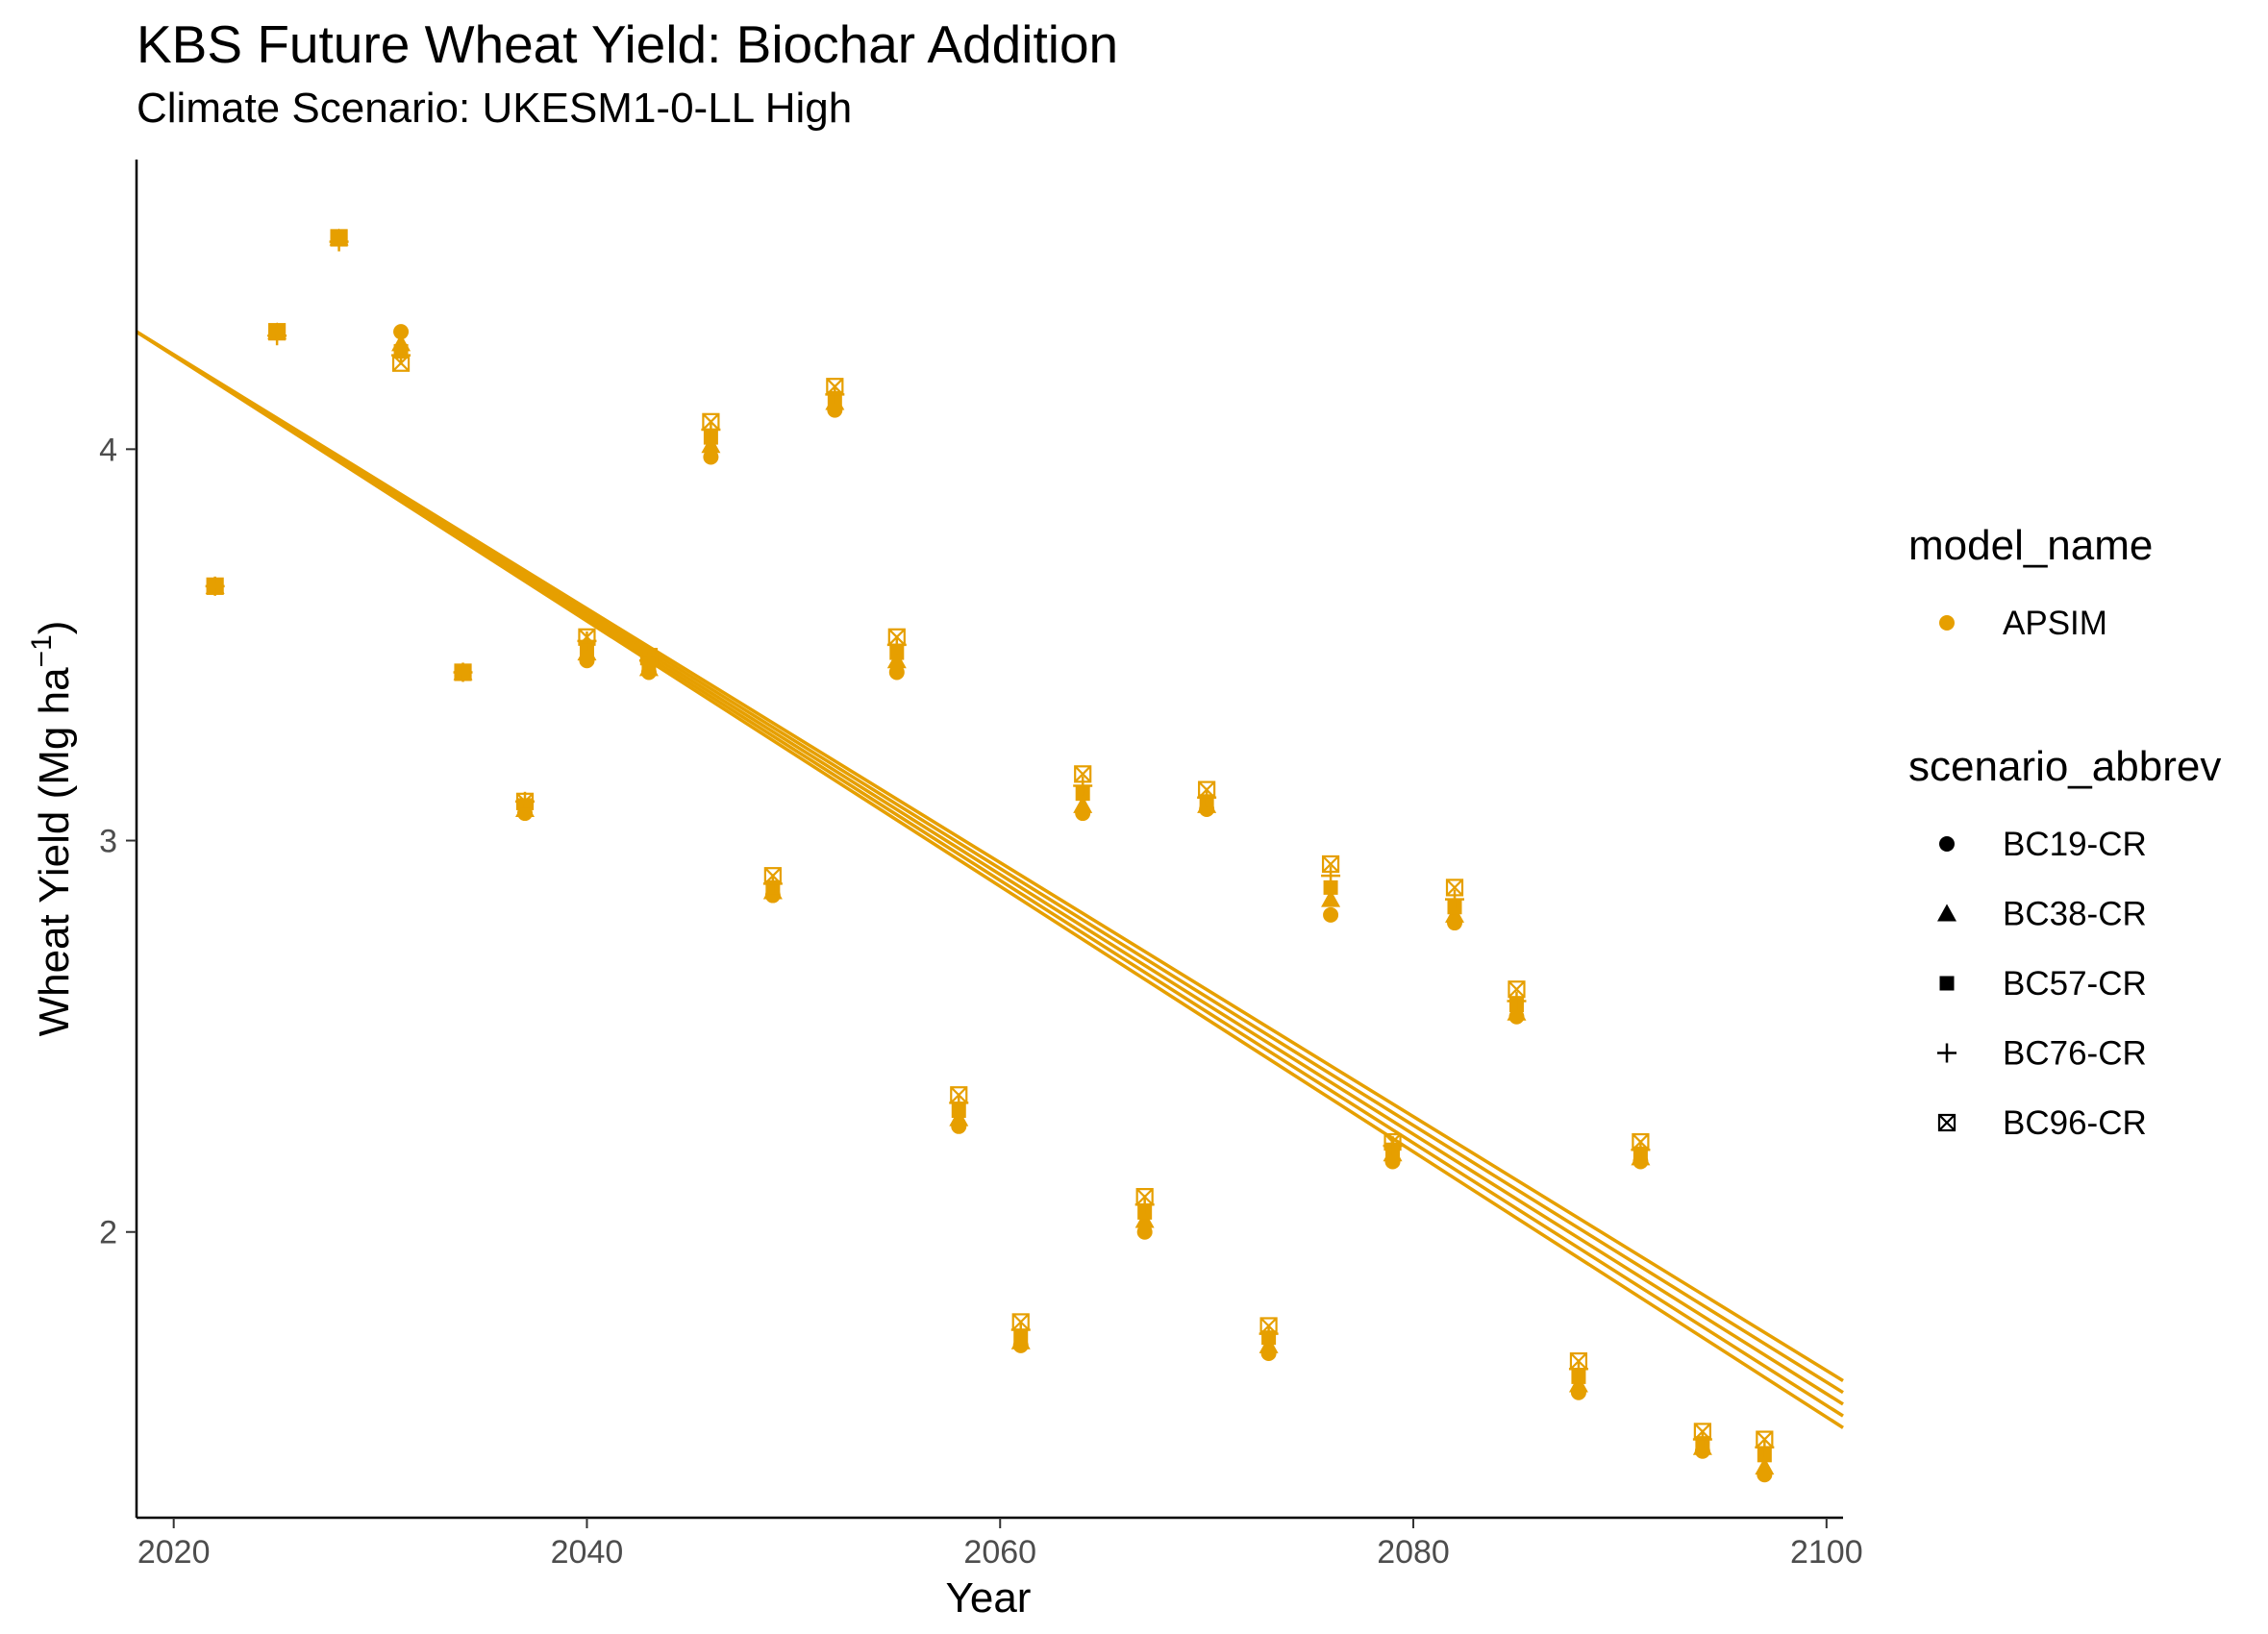  What do you see at coordinates (108, 1233) in the screenshot?
I see `y-tick-label: 2` at bounding box center [108, 1233].